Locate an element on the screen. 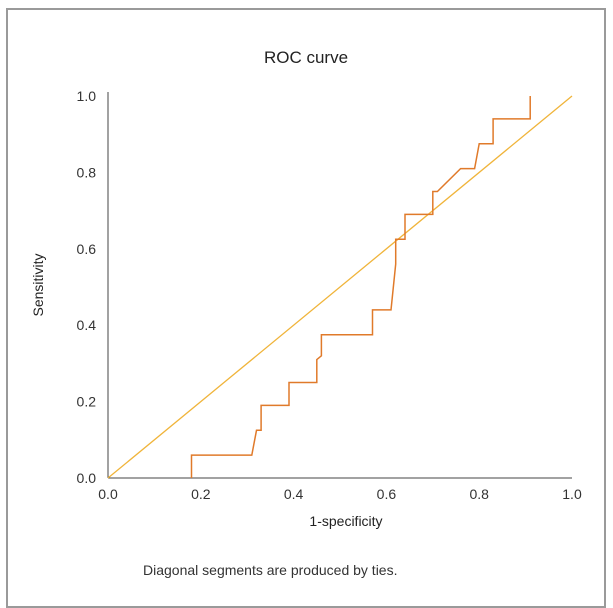 This screenshot has width=613, height=608. y-axis-title: Sensitivity is located at coordinates (38, 284).